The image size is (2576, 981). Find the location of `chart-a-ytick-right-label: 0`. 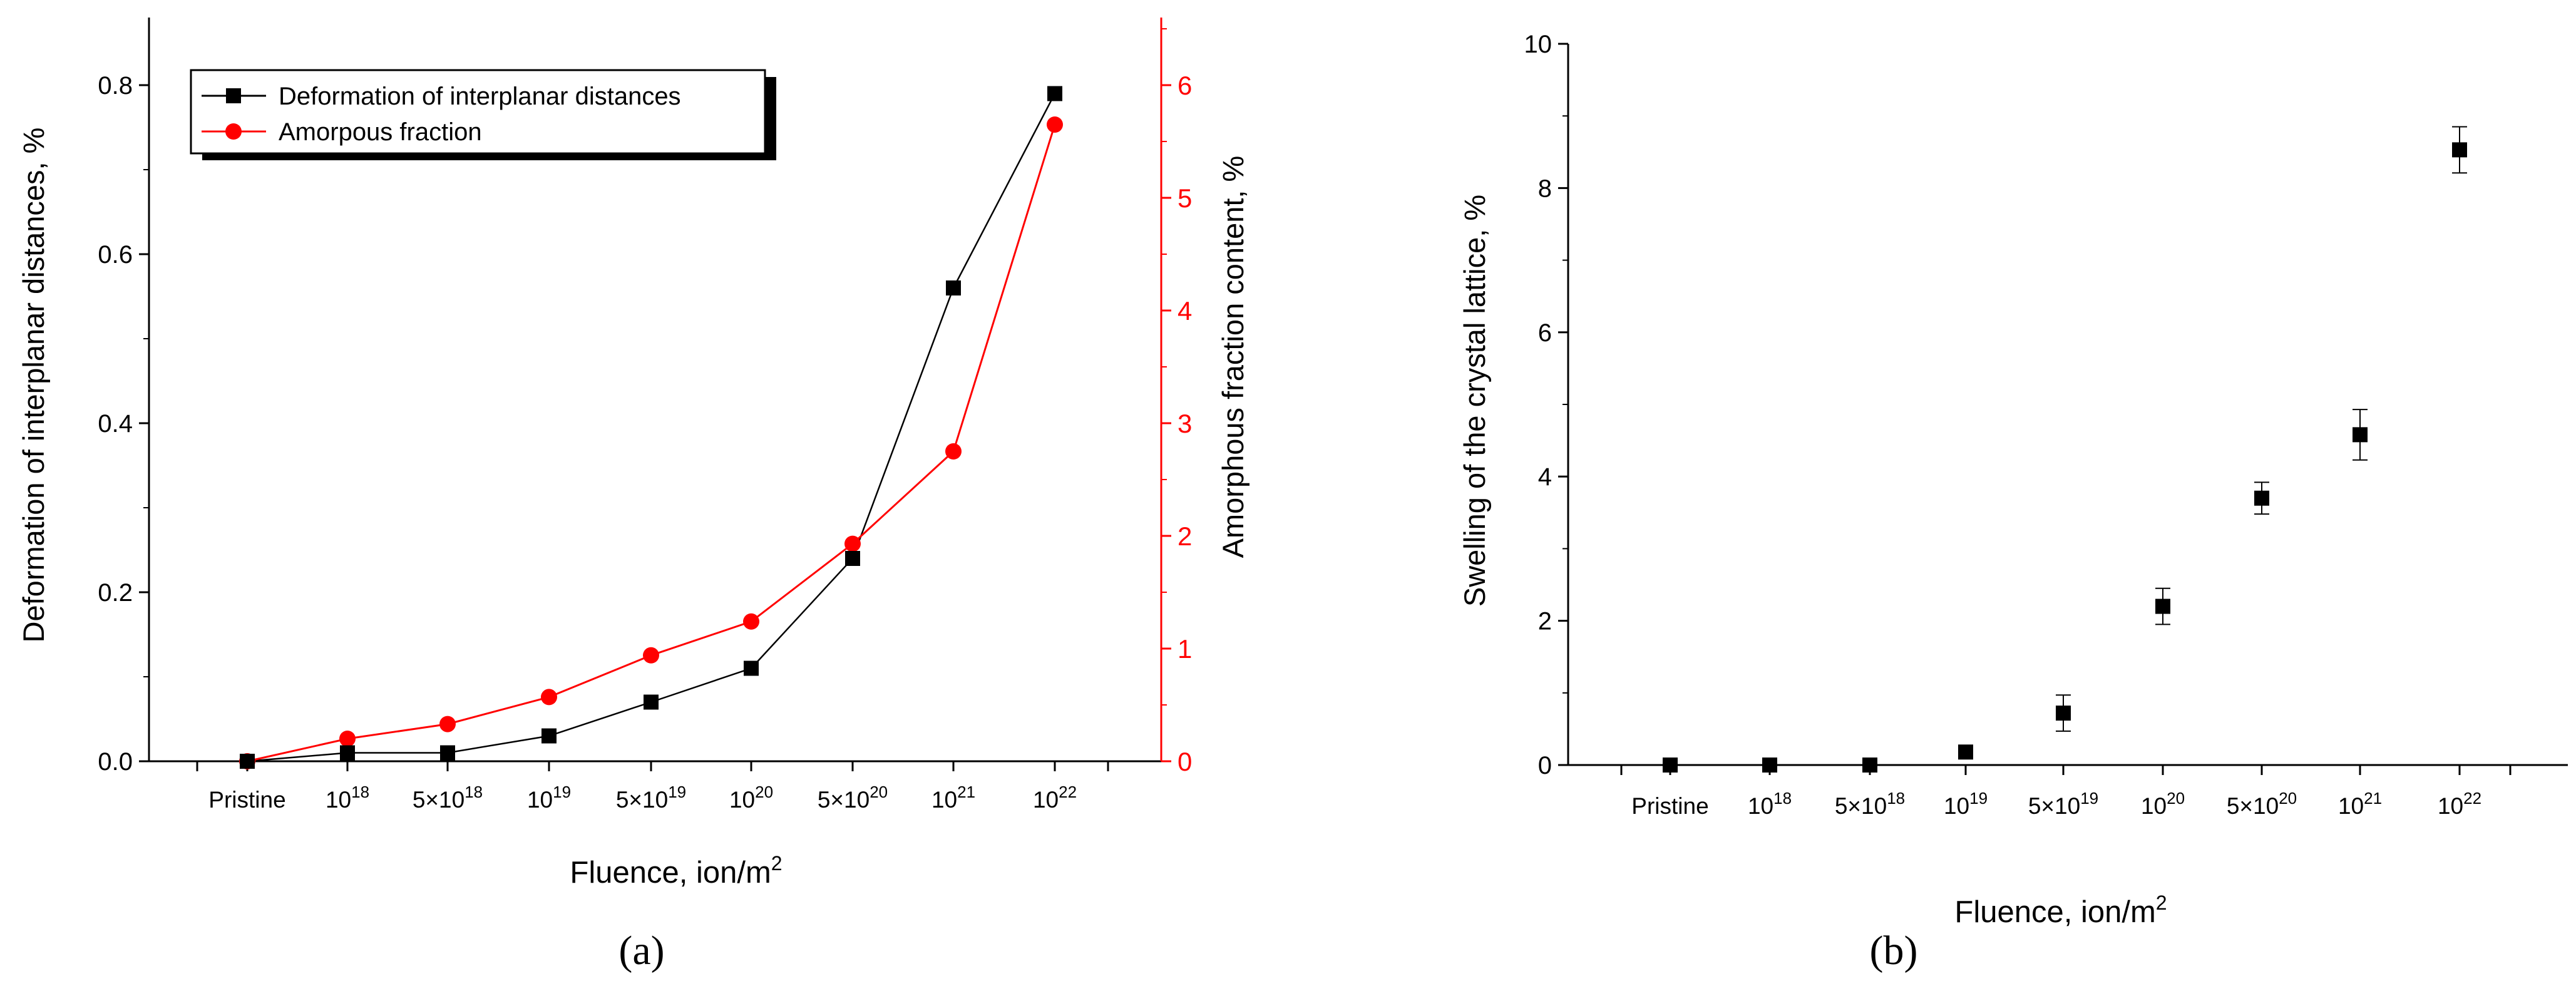

chart-a-ytick-right-label: 0 is located at coordinates (1185, 762).